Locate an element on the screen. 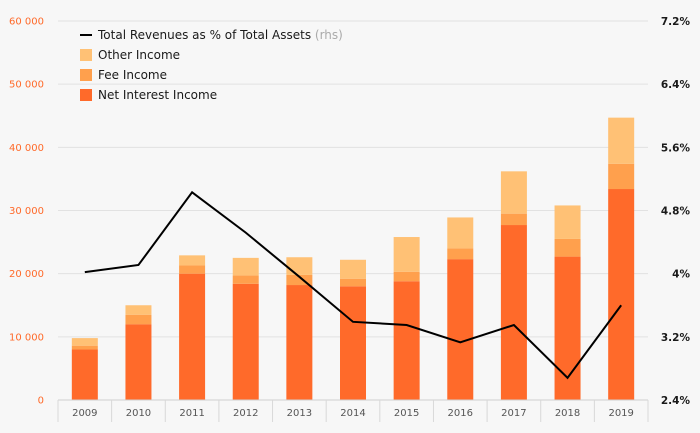 Image resolution: width=700 pixels, height=433 pixels. right-tick-label: 6.4% is located at coordinates (676, 85).